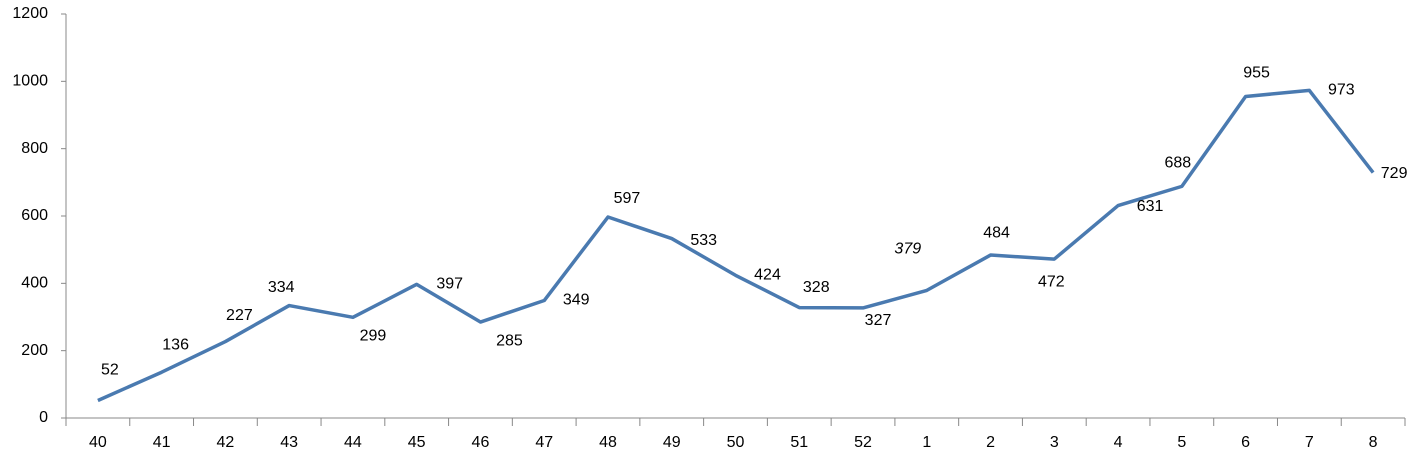 The image size is (1415, 472). Describe the element at coordinates (98, 442) in the screenshot. I see `x-tick-label: 40` at that location.